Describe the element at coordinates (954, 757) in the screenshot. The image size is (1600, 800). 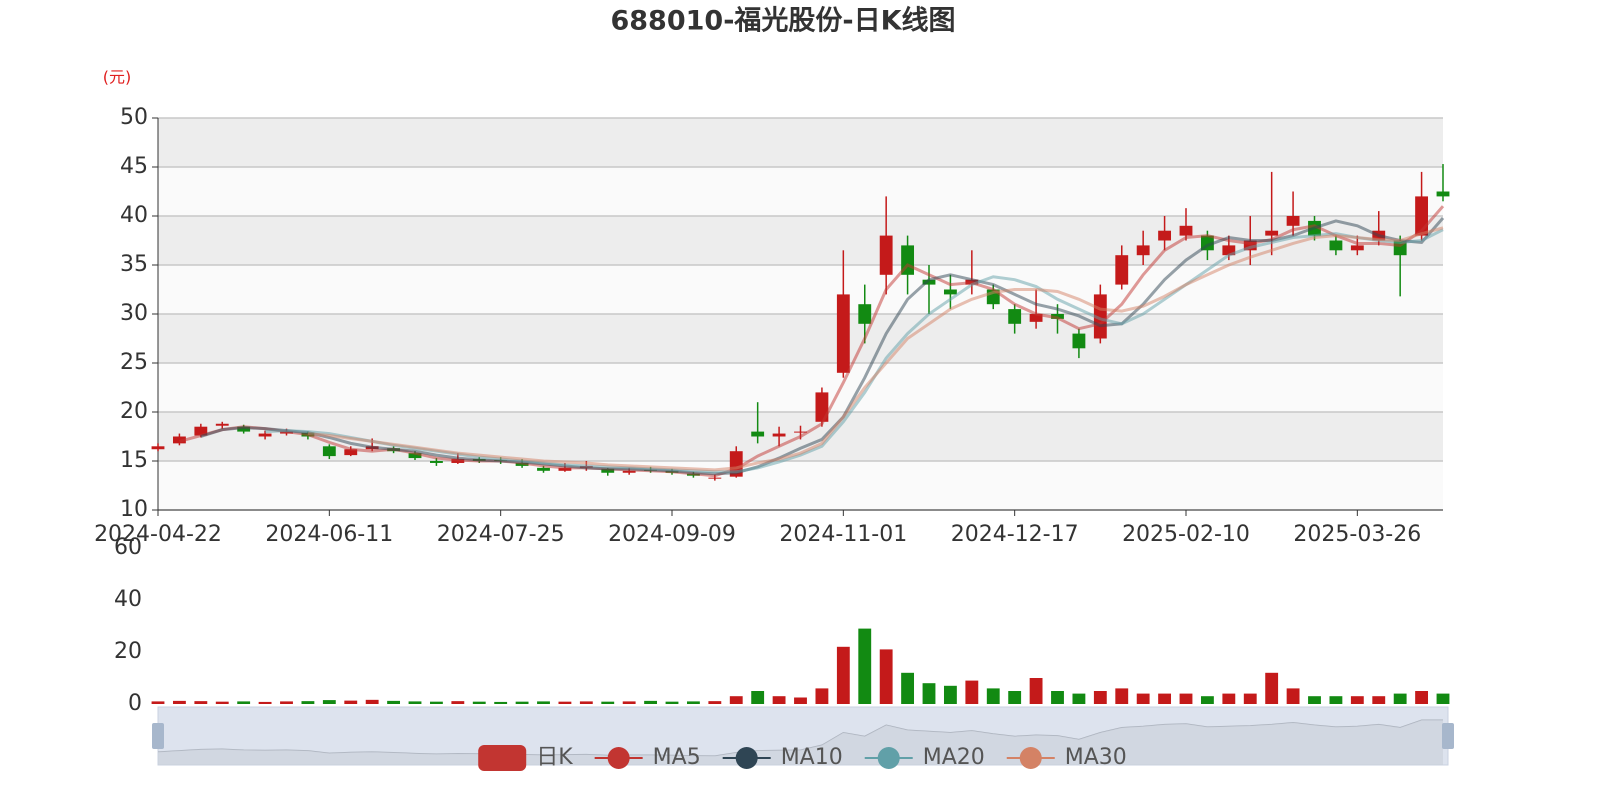
I see `legend-label: MA20` at that location.